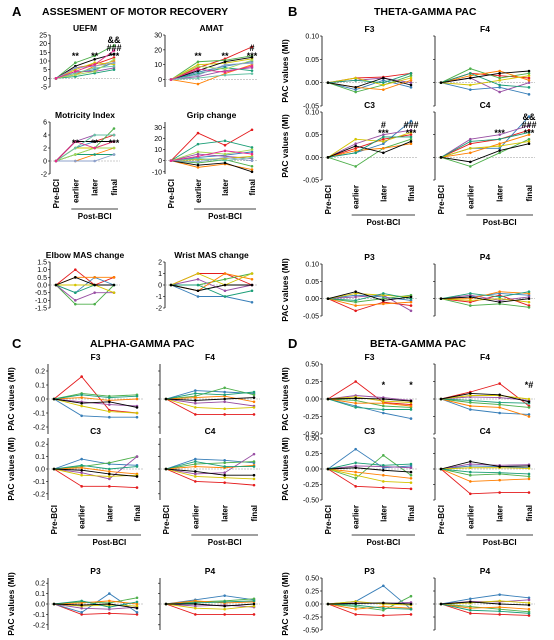  What do you see at coordinates (312, 113) in the screenshot?
I see `y-tick-label: 0.10` at bounding box center [312, 113].